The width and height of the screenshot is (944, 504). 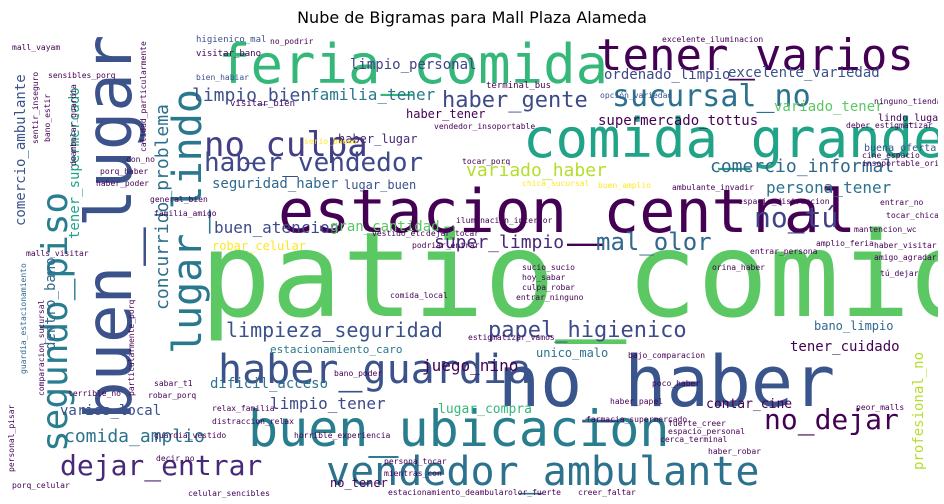 I want to click on word-visitar-bien: visitar_bien, so click(x=263, y=104).